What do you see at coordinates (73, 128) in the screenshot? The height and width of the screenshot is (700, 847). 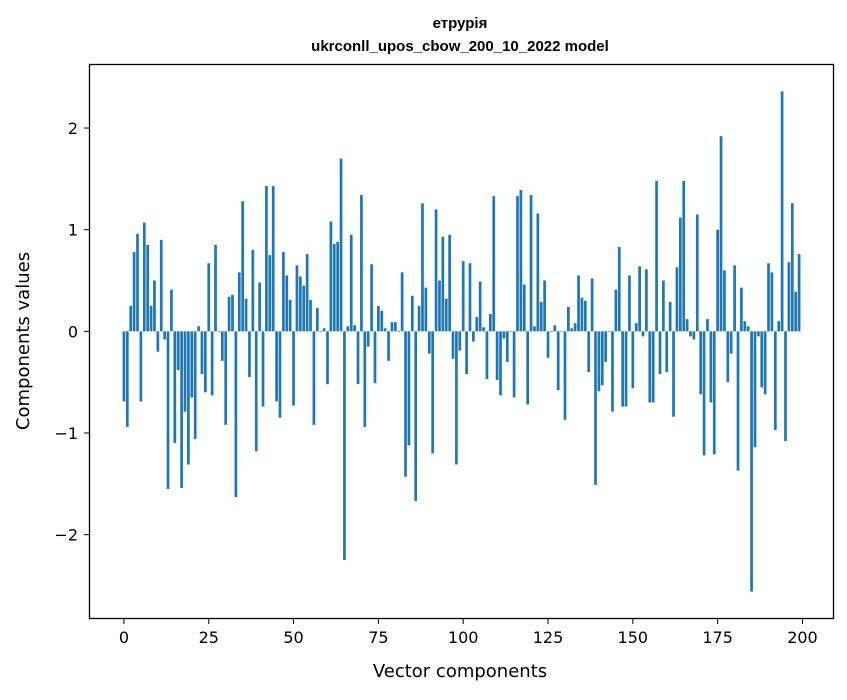 I see `y-tick-label: 2` at bounding box center [73, 128].